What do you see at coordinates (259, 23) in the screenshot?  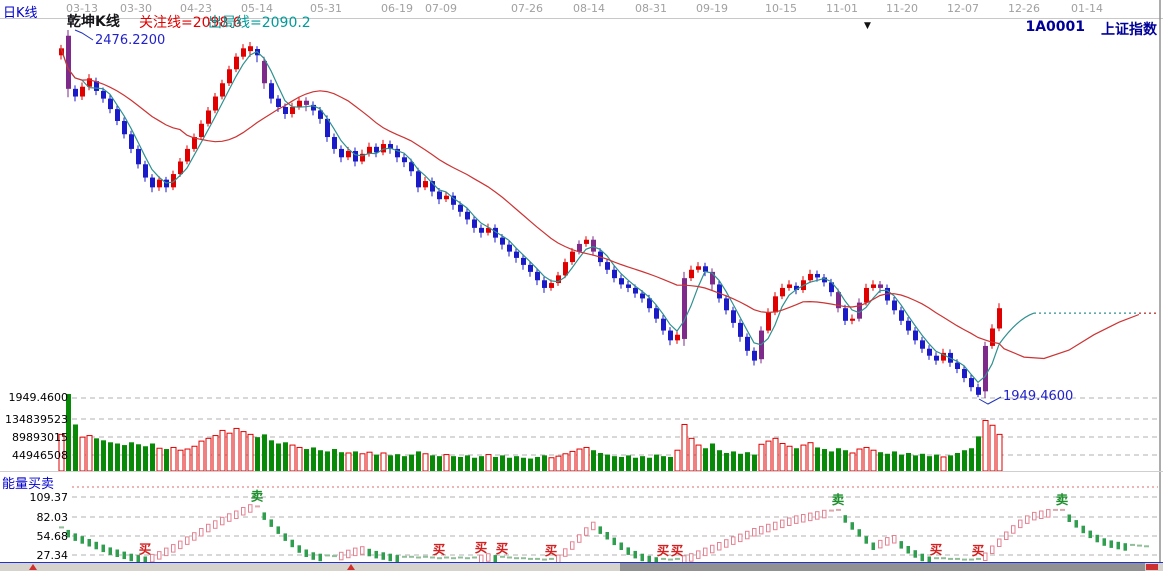 I see `exit-line-label: 出局线=2090.2` at bounding box center [259, 23].